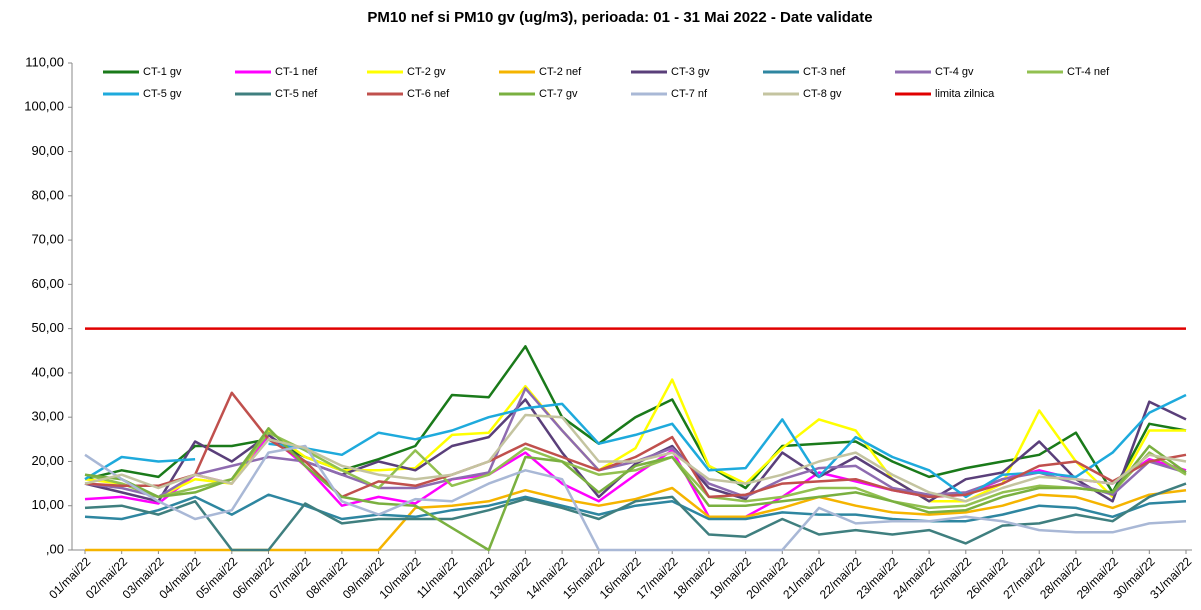 This screenshot has height=610, width=1201. I want to click on legend-label: CT-4 nef, so click(1088, 72).